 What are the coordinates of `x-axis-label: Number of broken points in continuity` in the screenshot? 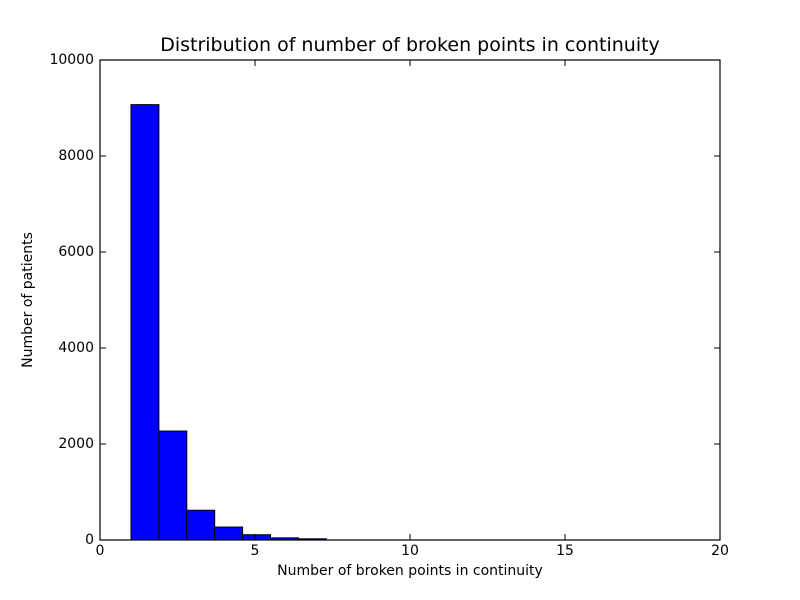 It's located at (410, 571).